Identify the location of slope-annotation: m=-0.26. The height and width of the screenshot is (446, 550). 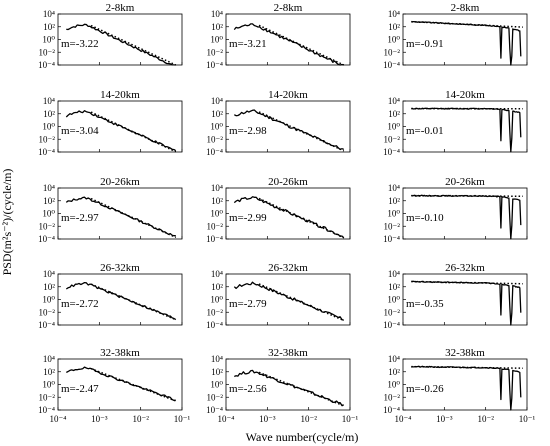
(425, 389).